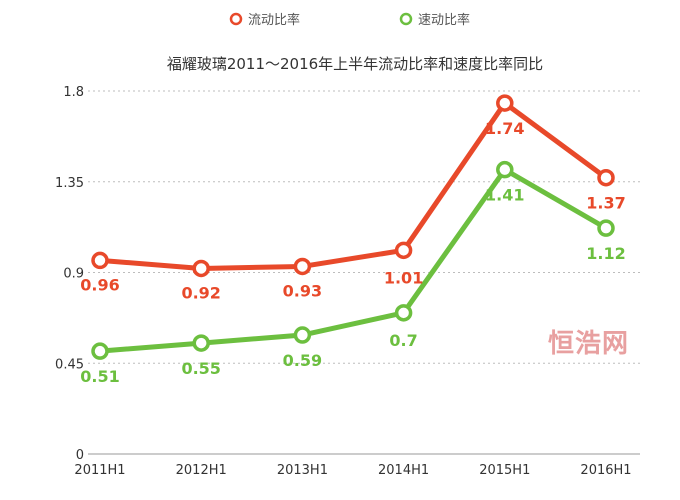 This screenshot has width=680, height=500. What do you see at coordinates (302, 290) in the screenshot?
I see `data-label: 0.93` at bounding box center [302, 290].